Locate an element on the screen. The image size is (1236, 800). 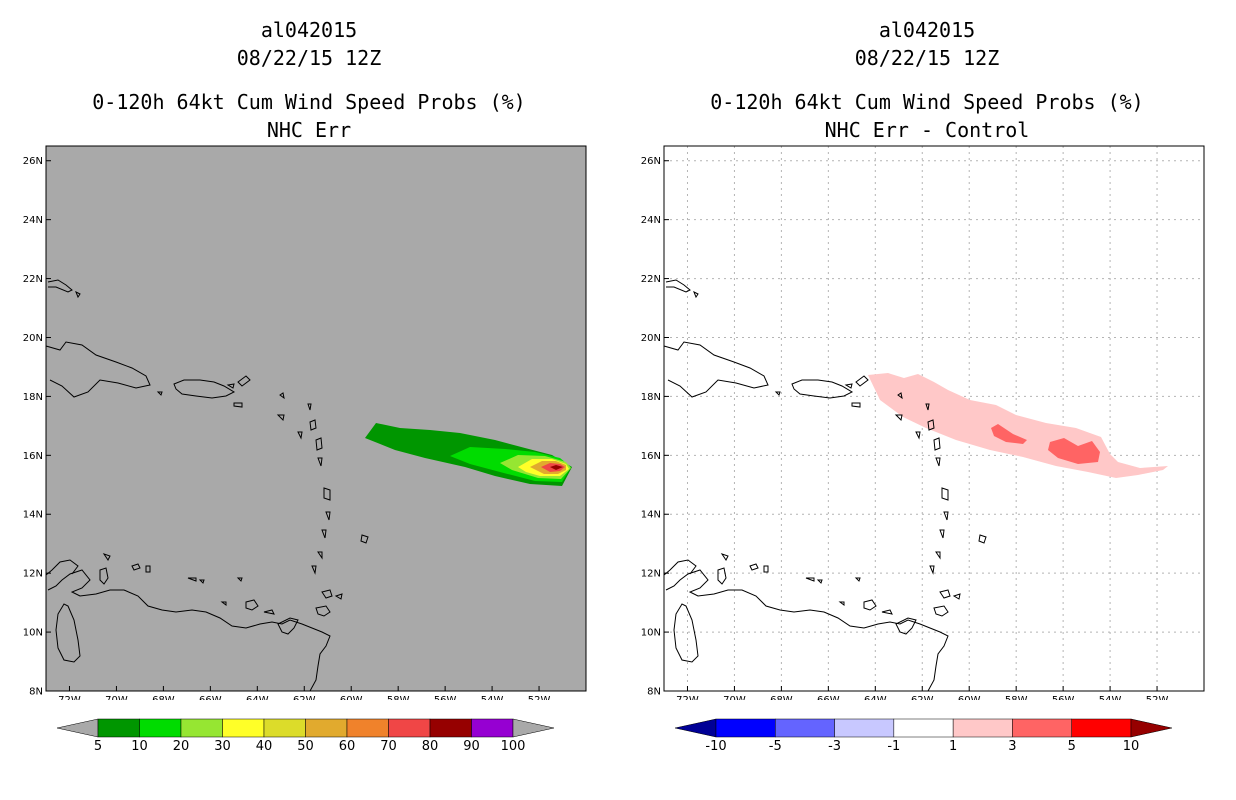
subtitle: NHC Err - Control is located at coordinates (927, 130).